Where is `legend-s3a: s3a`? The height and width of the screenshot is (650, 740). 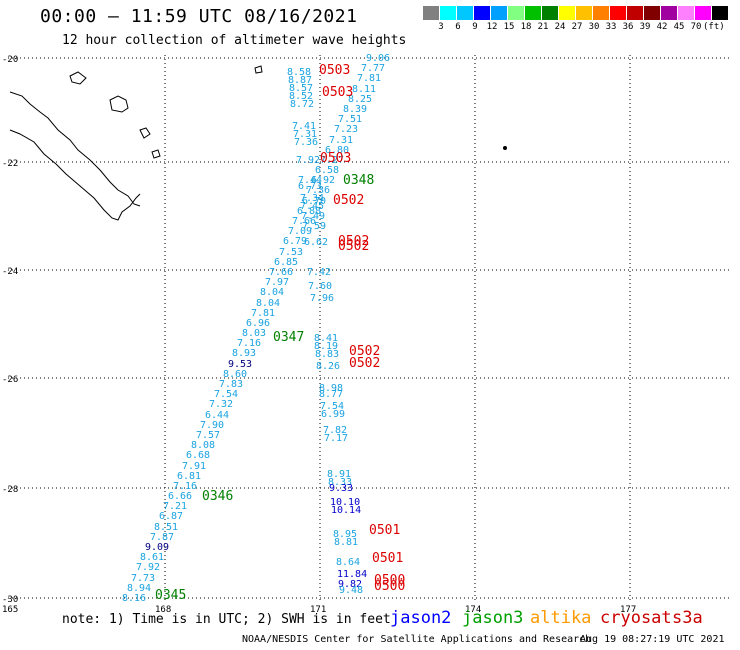 legend-s3a: s3a is located at coordinates (687, 618).